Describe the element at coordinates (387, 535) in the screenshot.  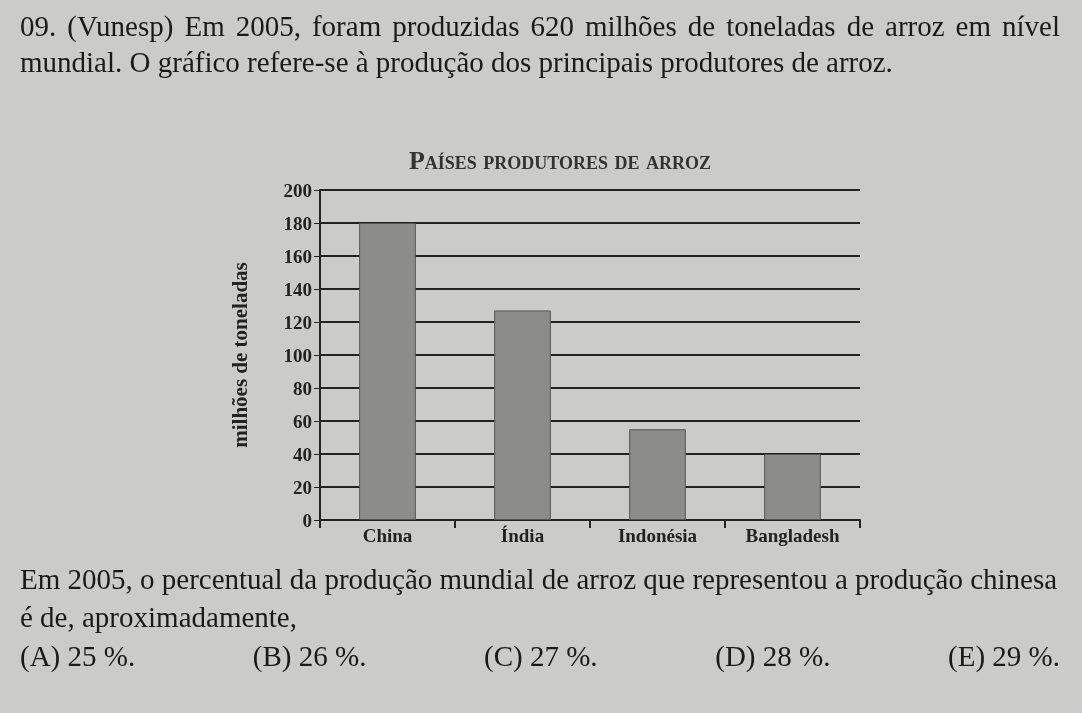
I see `x-tick-label: China` at that location.